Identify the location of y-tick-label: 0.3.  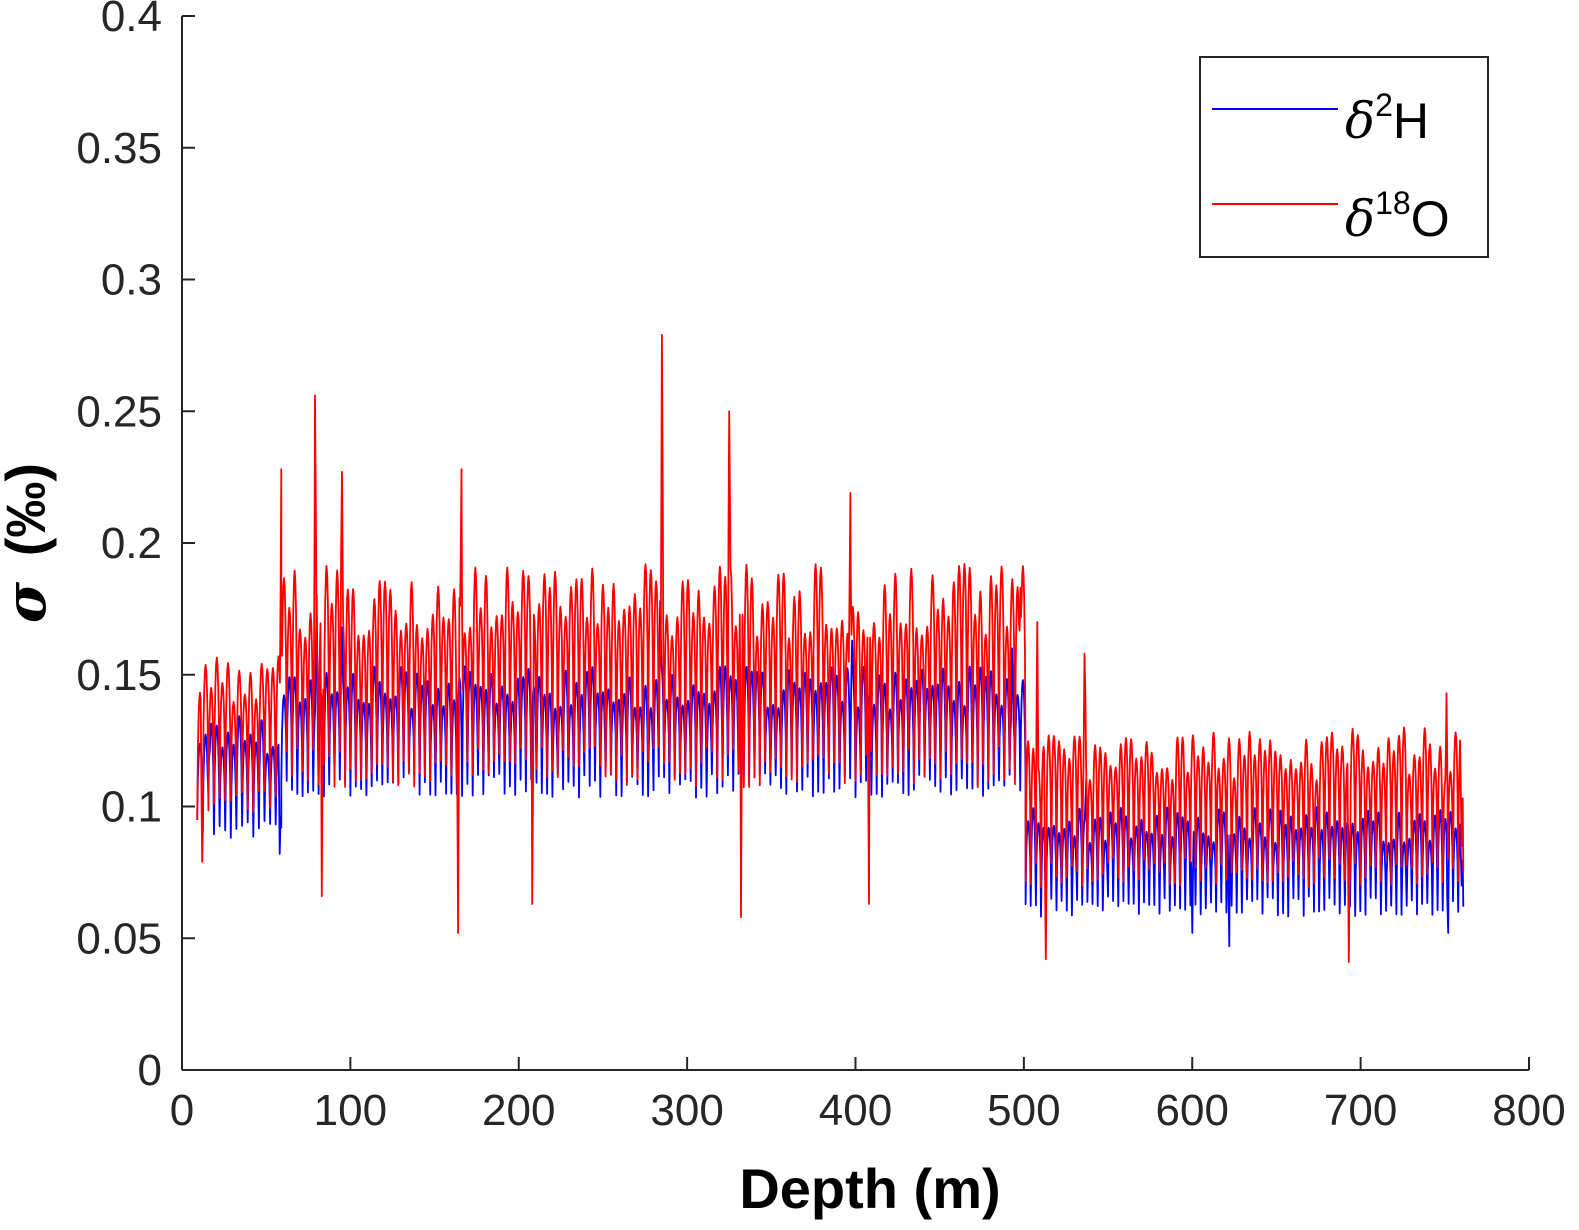
(131, 280).